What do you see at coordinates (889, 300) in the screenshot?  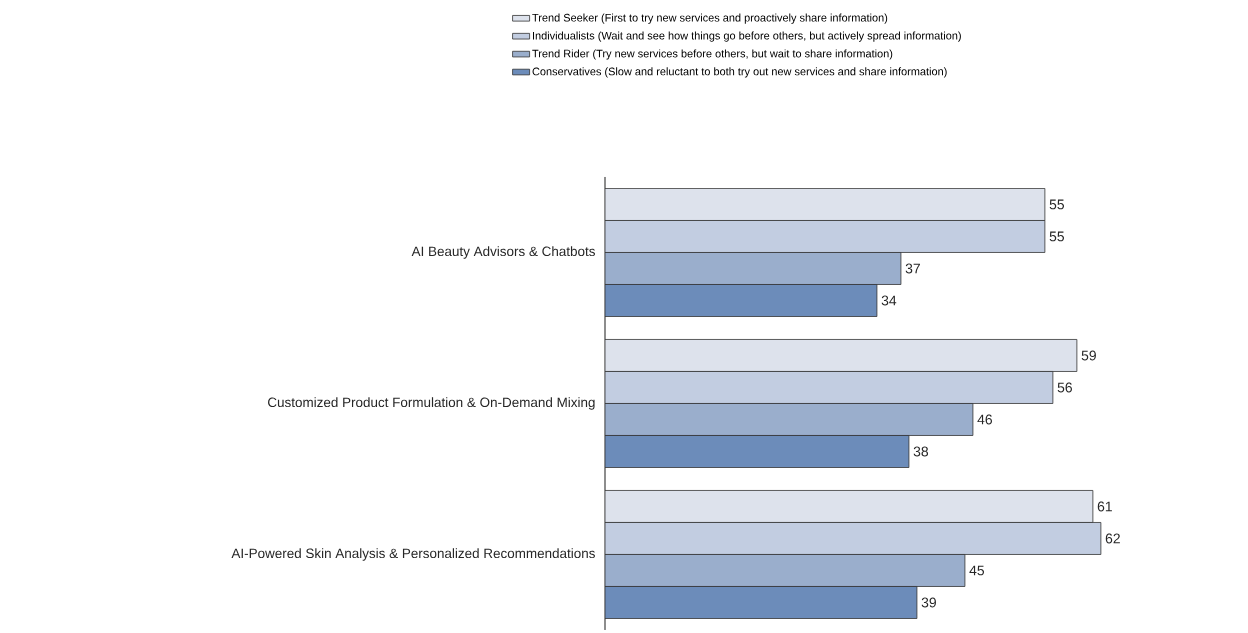 I see `data-label: 34` at bounding box center [889, 300].